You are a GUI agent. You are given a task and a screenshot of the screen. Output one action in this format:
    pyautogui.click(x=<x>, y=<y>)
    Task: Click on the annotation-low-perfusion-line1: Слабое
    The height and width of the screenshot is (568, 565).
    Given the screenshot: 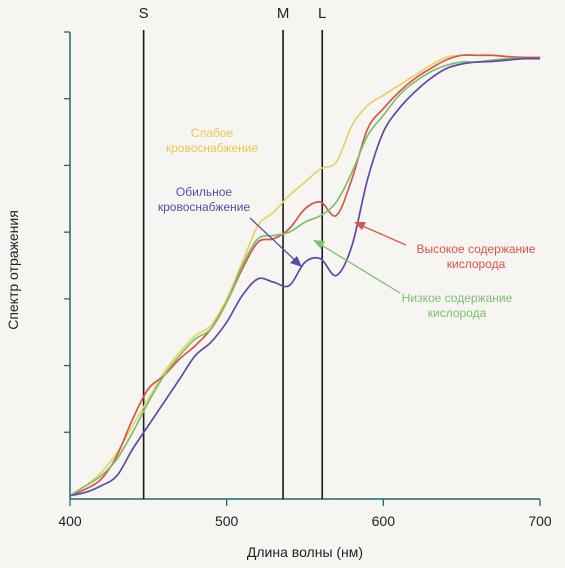 What is the action you would take?
    pyautogui.click(x=212, y=133)
    